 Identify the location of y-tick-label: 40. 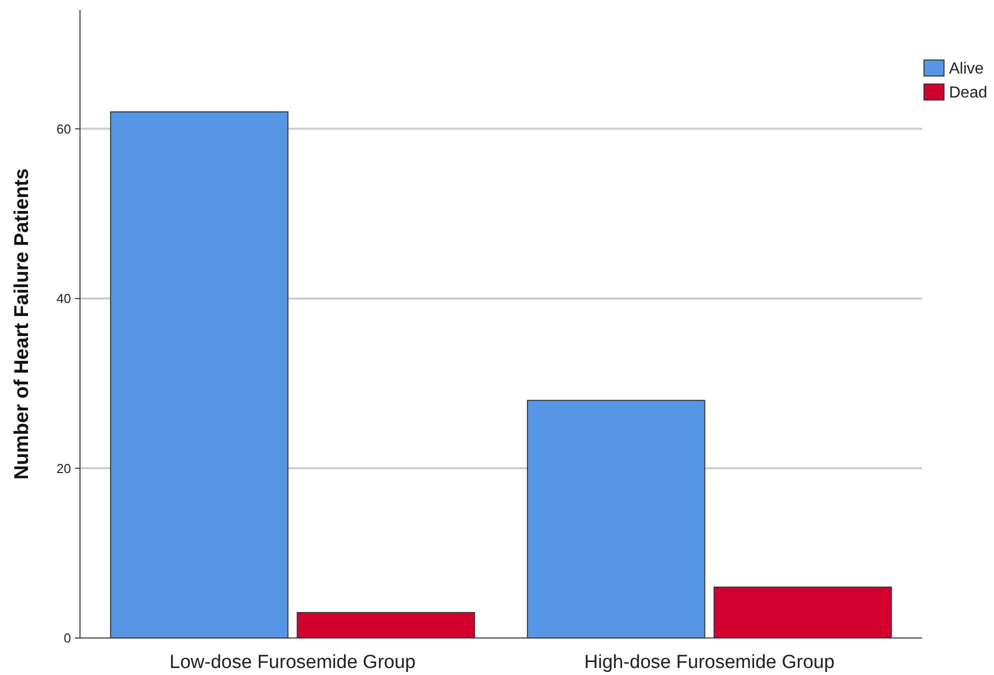
(63, 298).